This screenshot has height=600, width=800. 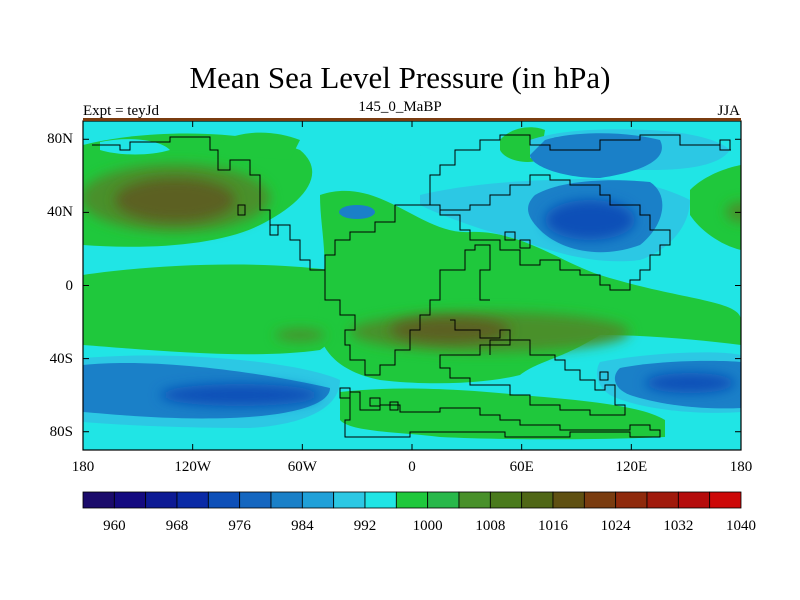 I want to click on lat-tick-label: 40N, so click(x=60, y=212).